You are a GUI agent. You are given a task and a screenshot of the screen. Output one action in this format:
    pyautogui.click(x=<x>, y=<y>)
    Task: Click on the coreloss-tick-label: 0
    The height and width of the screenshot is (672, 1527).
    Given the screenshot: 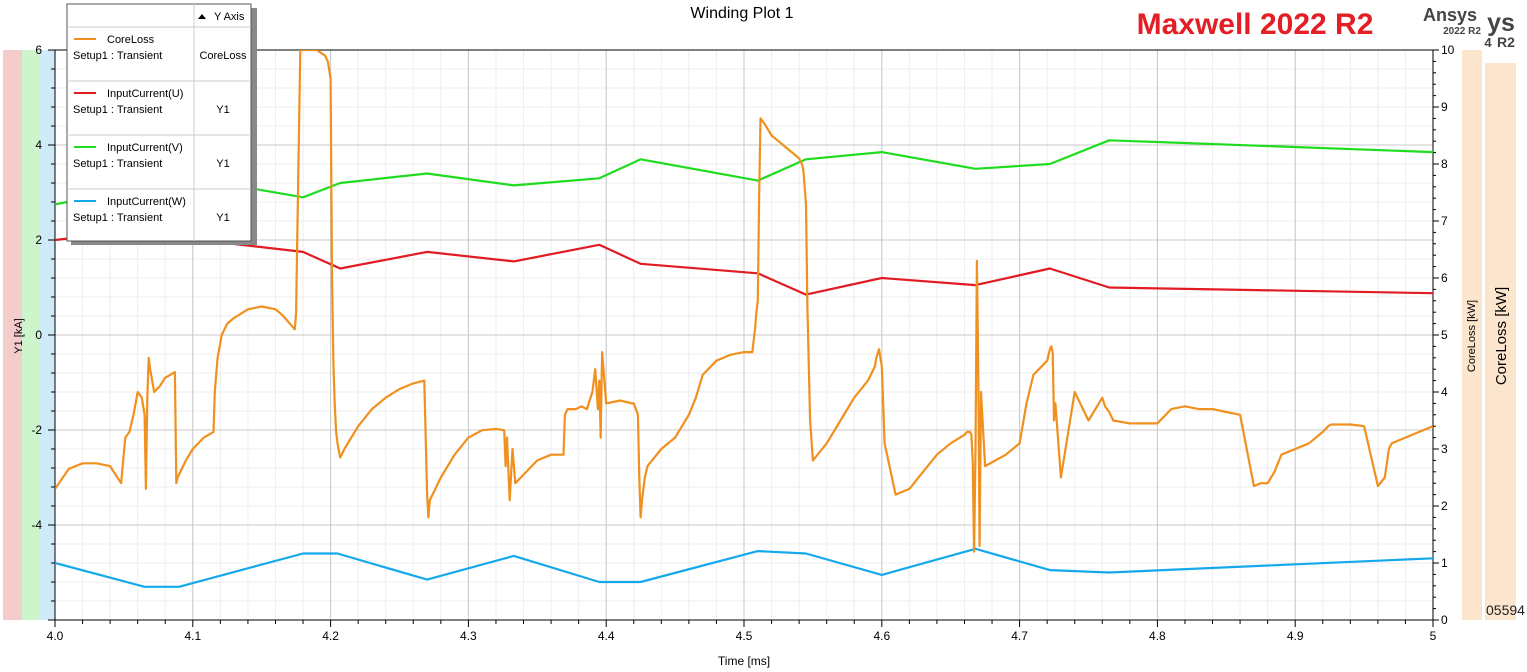 What is the action you would take?
    pyautogui.click(x=1444, y=620)
    